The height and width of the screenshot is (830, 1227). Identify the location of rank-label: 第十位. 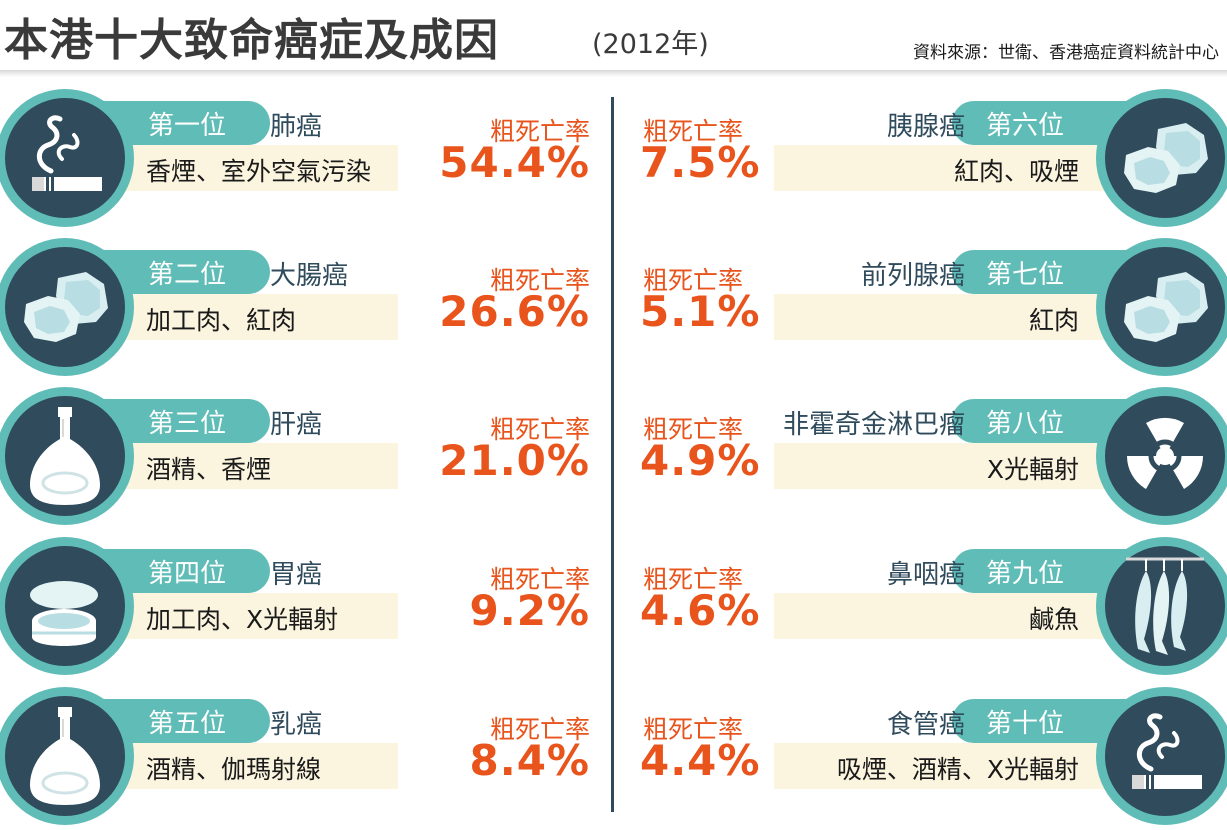
(1025, 724).